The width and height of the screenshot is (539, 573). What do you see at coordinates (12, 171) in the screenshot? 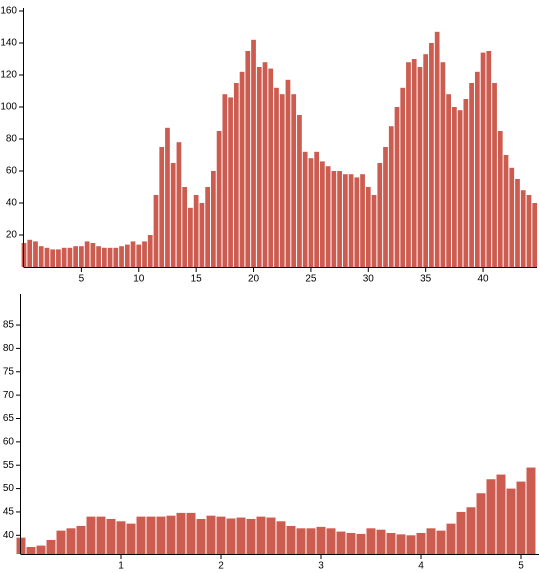
I see `y-tick-label: 60` at bounding box center [12, 171].